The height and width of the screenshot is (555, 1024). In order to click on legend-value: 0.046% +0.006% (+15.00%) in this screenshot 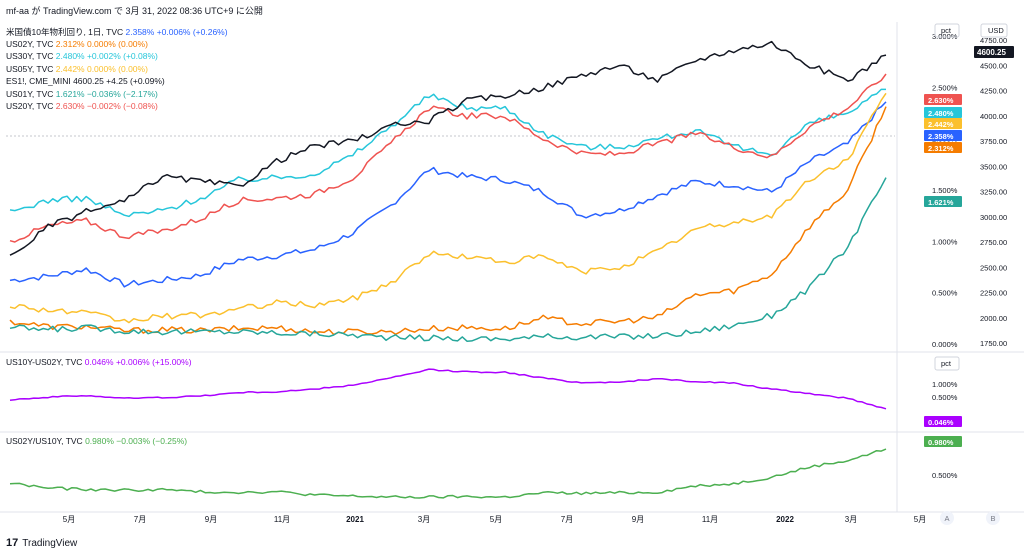, I will do `click(138, 362)`.